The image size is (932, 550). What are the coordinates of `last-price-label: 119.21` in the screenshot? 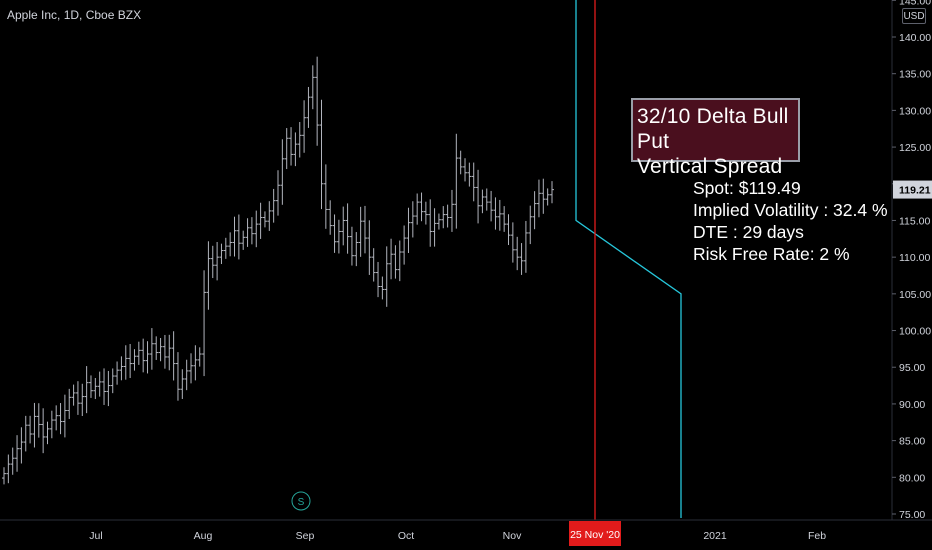 It's located at (915, 191).